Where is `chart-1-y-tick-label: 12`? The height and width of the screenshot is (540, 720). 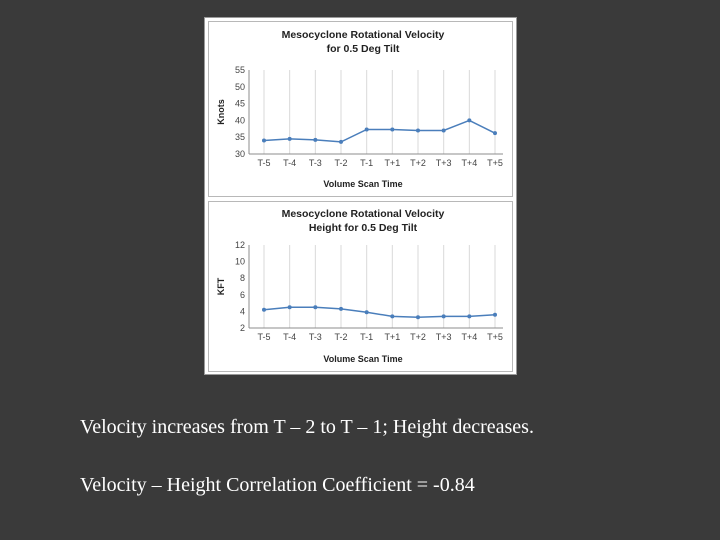
chart-1-y-tick-label: 12 is located at coordinates (240, 245).